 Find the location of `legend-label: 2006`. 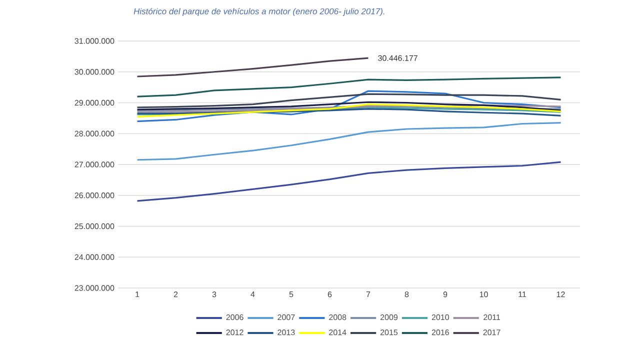

legend-label: 2006 is located at coordinates (235, 317).